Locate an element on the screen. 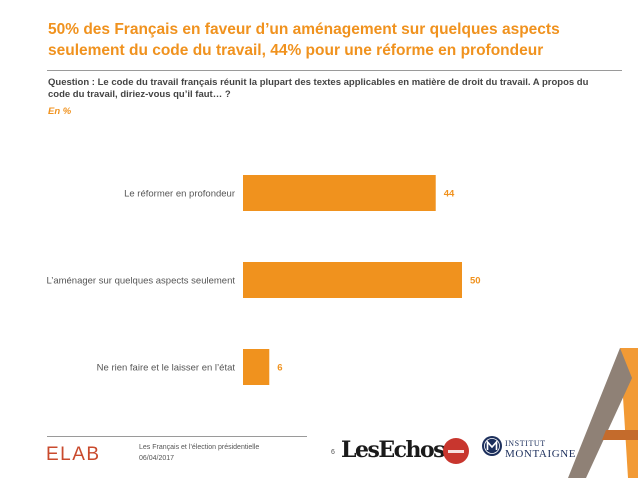  elabe-logo-text: ELABE is located at coordinates (74, 454).